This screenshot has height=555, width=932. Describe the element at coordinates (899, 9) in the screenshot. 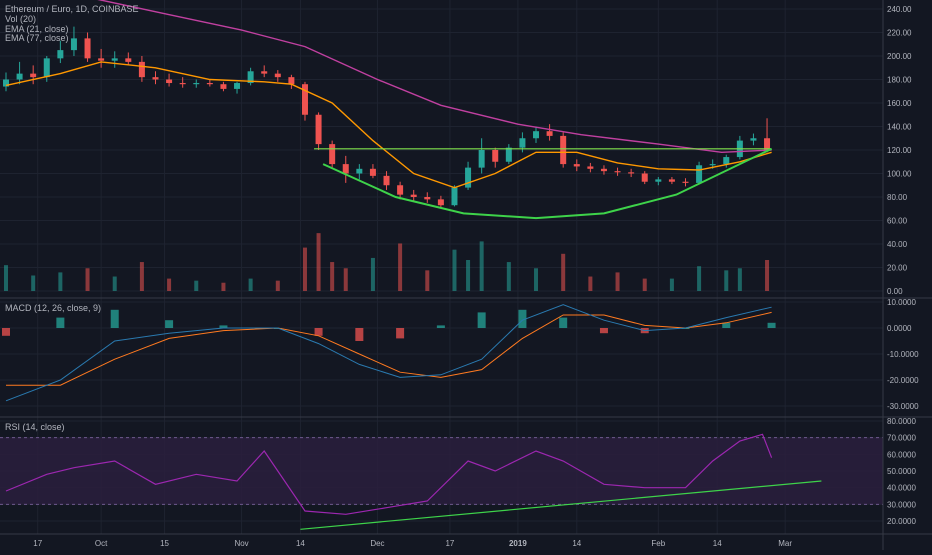

I see `price-axis-tick-label: 240.00` at that location.